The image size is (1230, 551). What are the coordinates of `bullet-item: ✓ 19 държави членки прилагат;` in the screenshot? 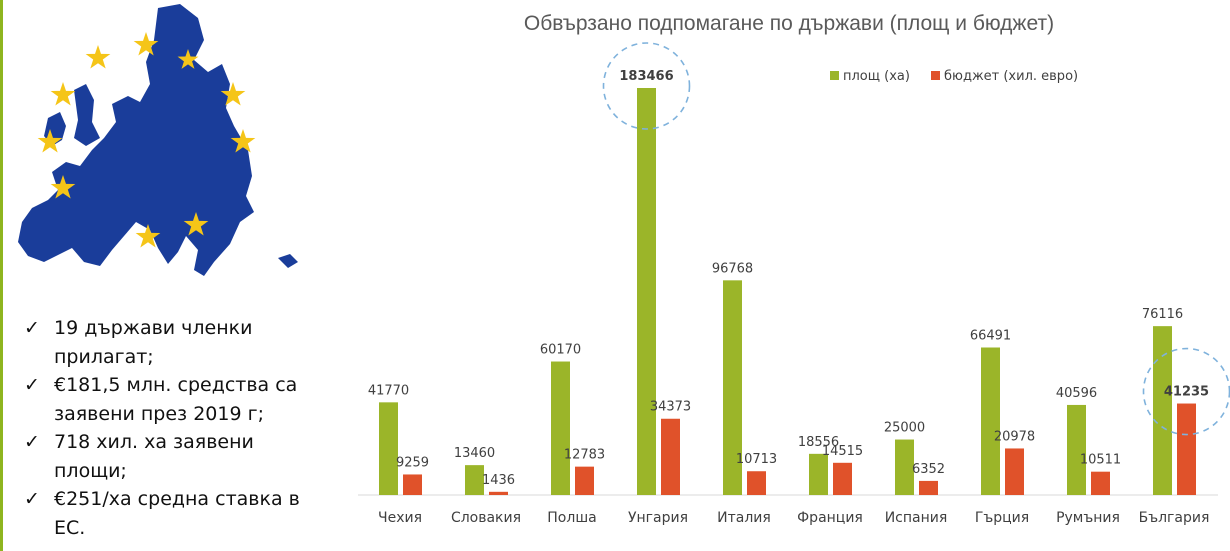 It's located at (172, 342).